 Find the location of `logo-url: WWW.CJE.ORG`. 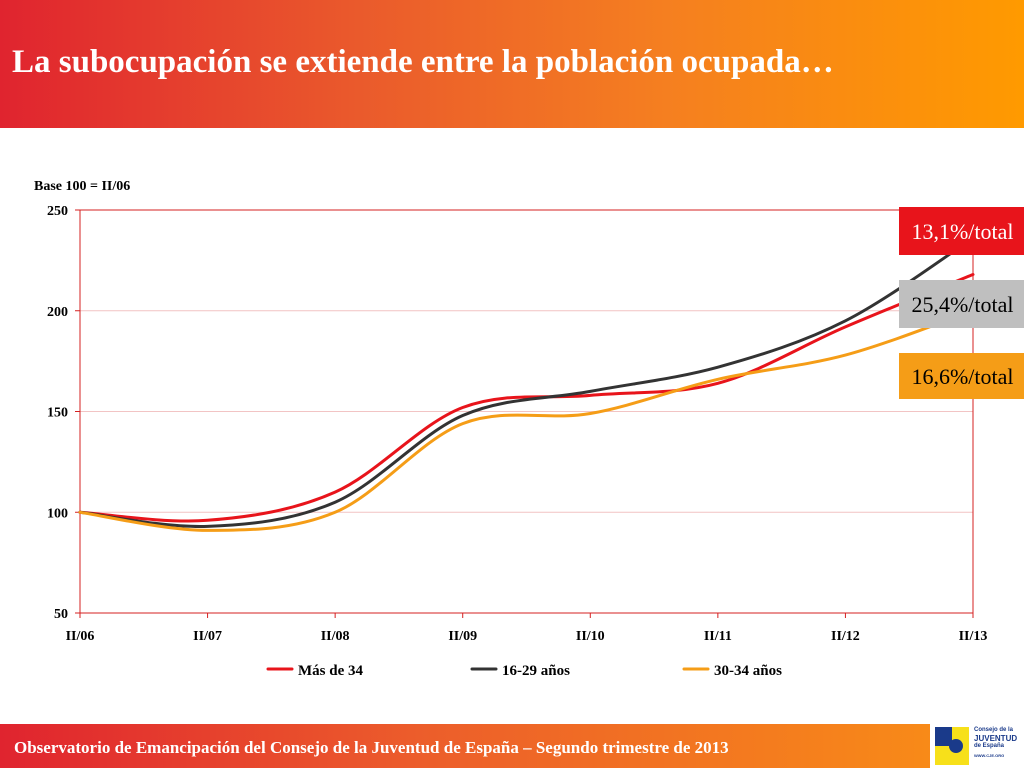

logo-url: WWW.CJE.ORG is located at coordinates (989, 755).